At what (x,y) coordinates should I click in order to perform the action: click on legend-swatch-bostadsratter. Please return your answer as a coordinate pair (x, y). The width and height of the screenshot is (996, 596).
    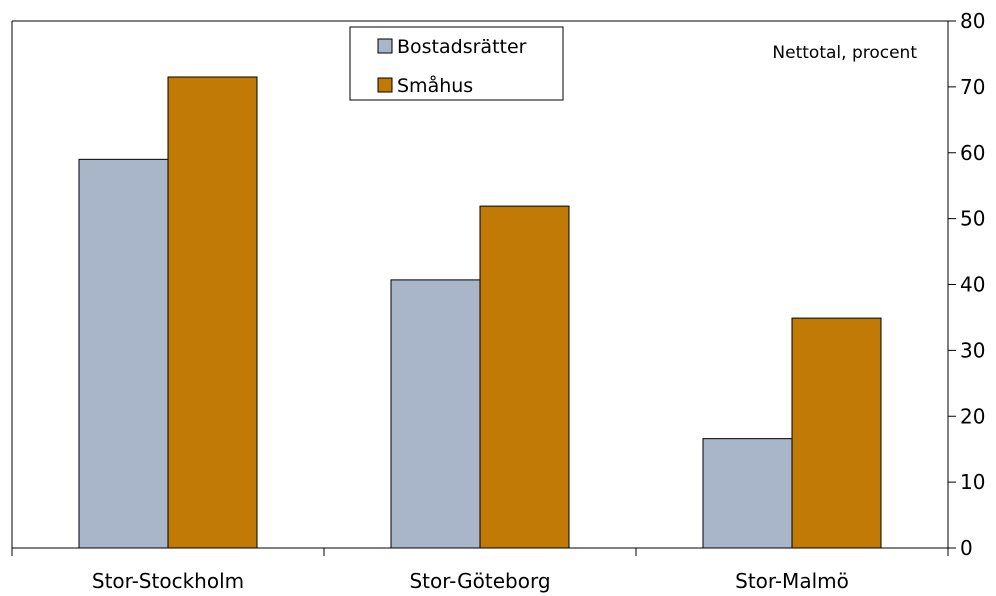
    Looking at the image, I should click on (385, 46).